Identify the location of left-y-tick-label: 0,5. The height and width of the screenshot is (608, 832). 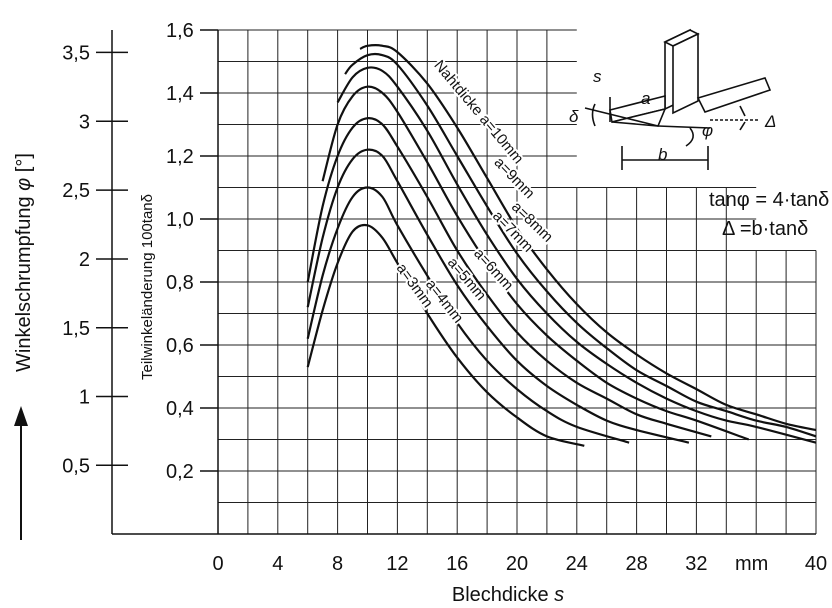
(76, 466).